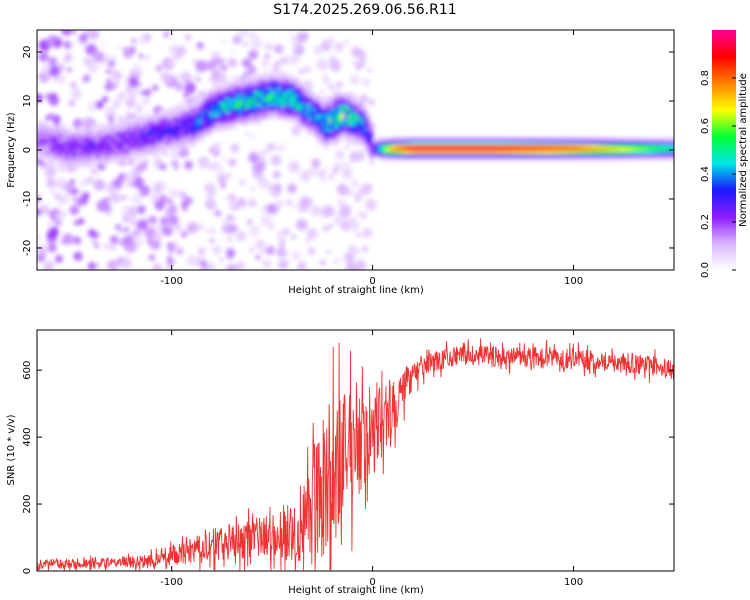 Image resolution: width=750 pixels, height=600 pixels. I want to click on colorbar-tick-label: 0.2, so click(705, 222).